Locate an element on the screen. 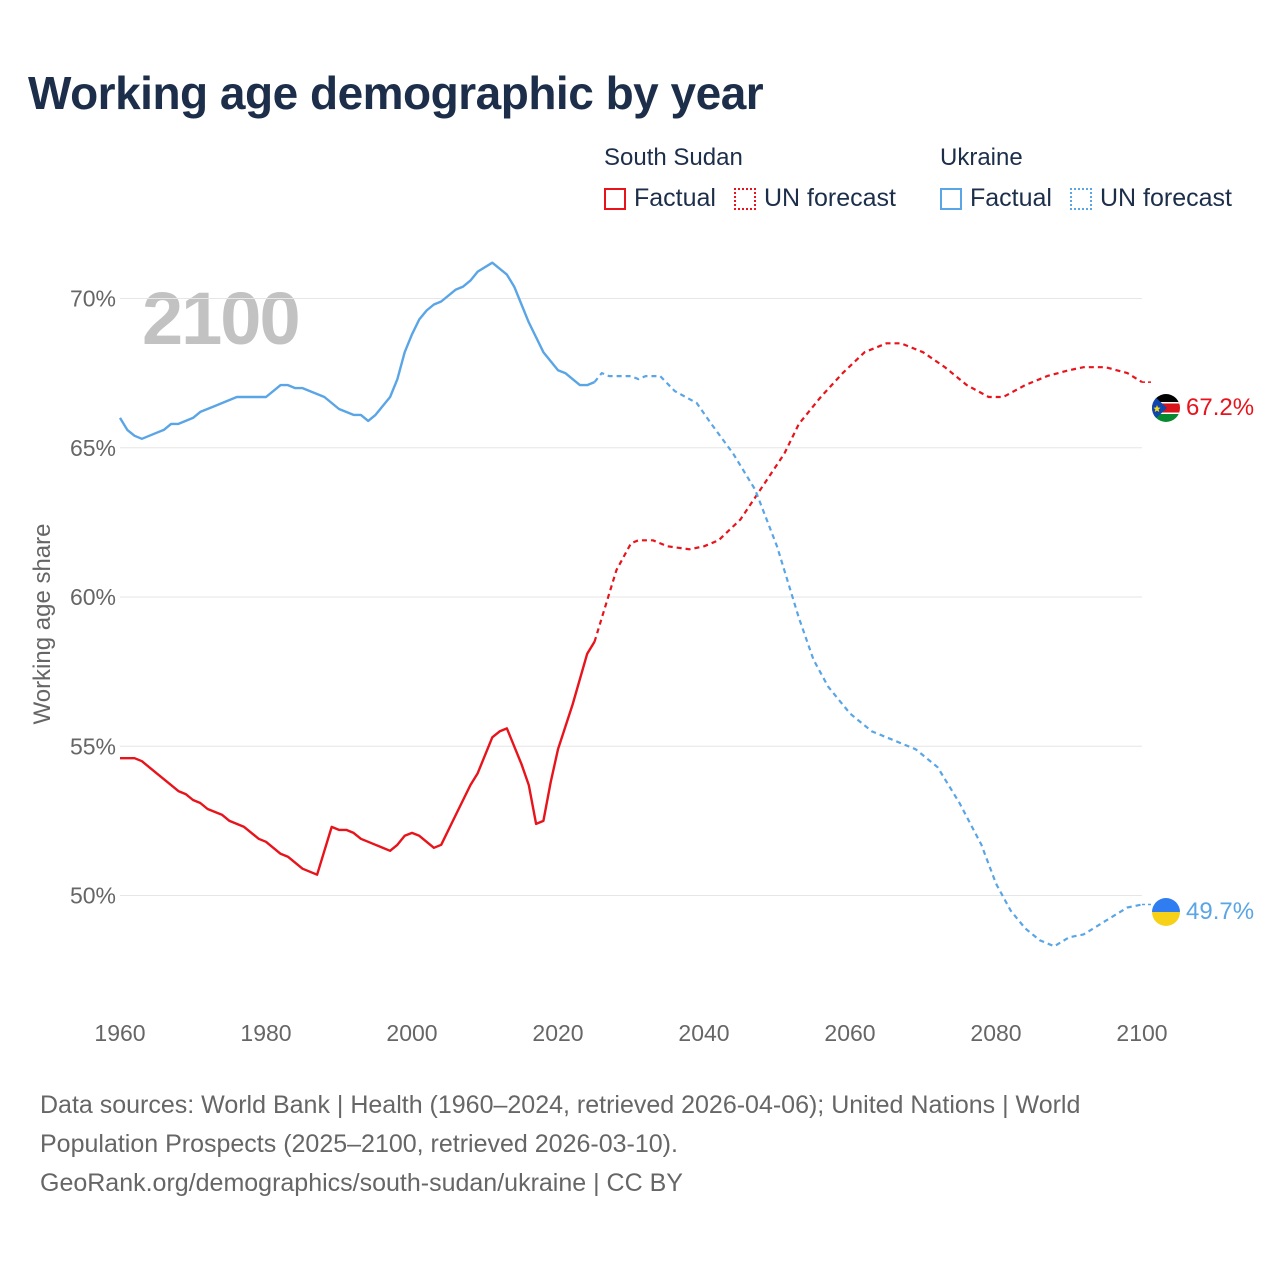 The height and width of the screenshot is (1280, 1280). x-tick-label: 1980 is located at coordinates (265, 1033).